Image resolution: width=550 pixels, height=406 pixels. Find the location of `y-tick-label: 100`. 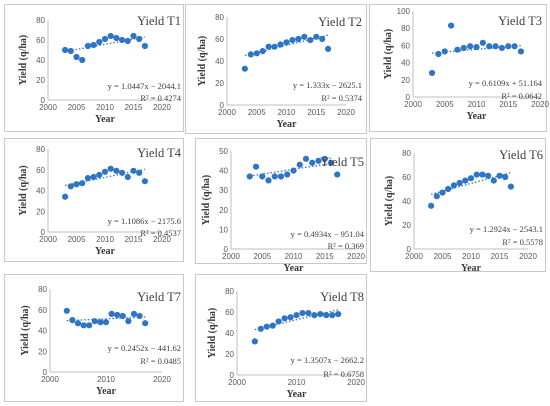

y-tick-label: 100 is located at coordinates (404, 11).